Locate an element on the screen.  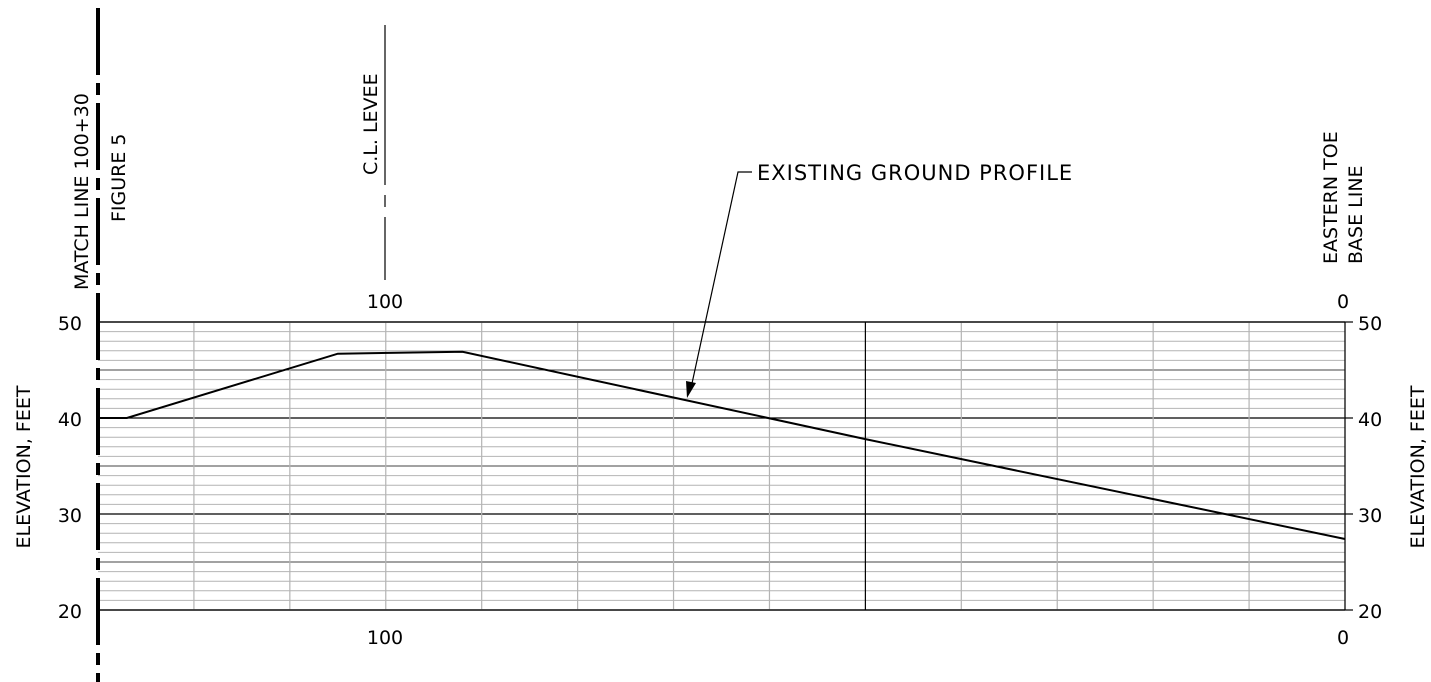
y-axis-title-left: ELEVATION, FEET is located at coordinates (24, 466).